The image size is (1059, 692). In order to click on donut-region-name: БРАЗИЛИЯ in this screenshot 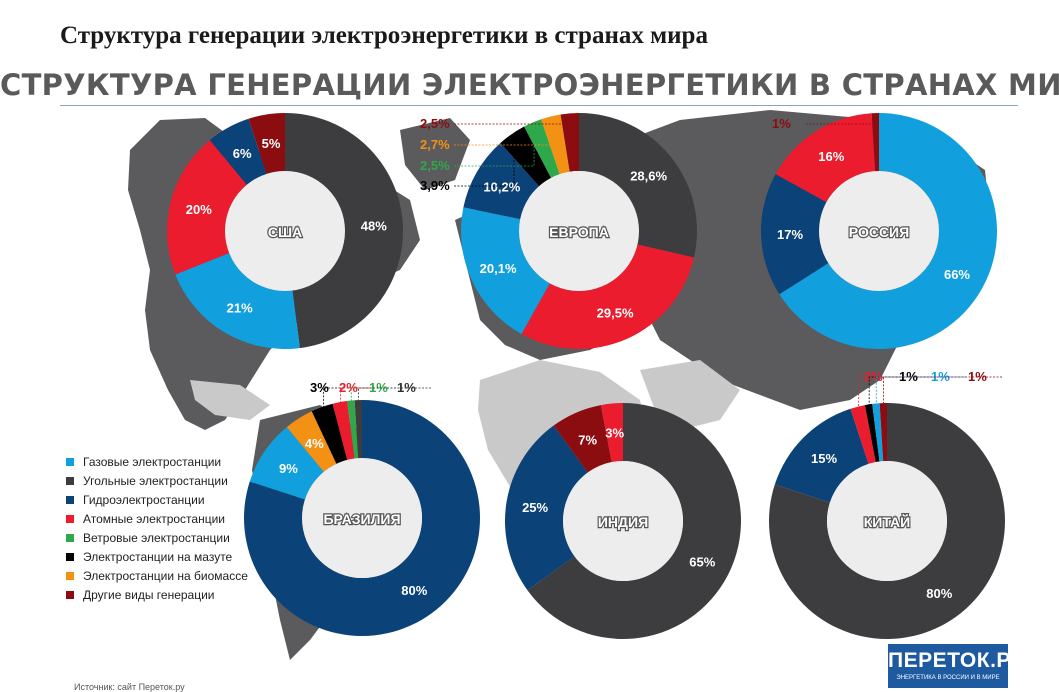, I will do `click(361, 519)`.